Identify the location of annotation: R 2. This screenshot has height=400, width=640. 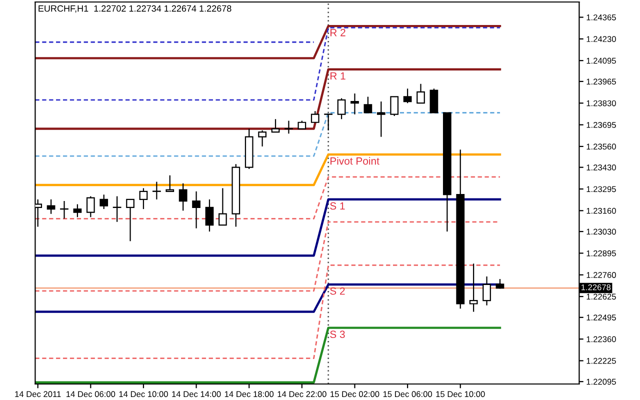
(338, 32).